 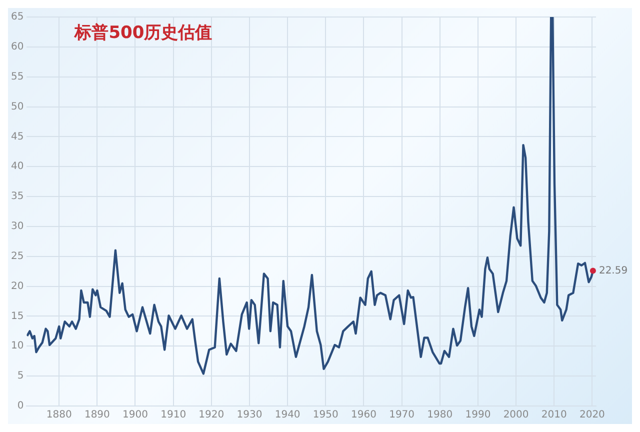 I want to click on x-tick-label: 1950, so click(x=325, y=415).